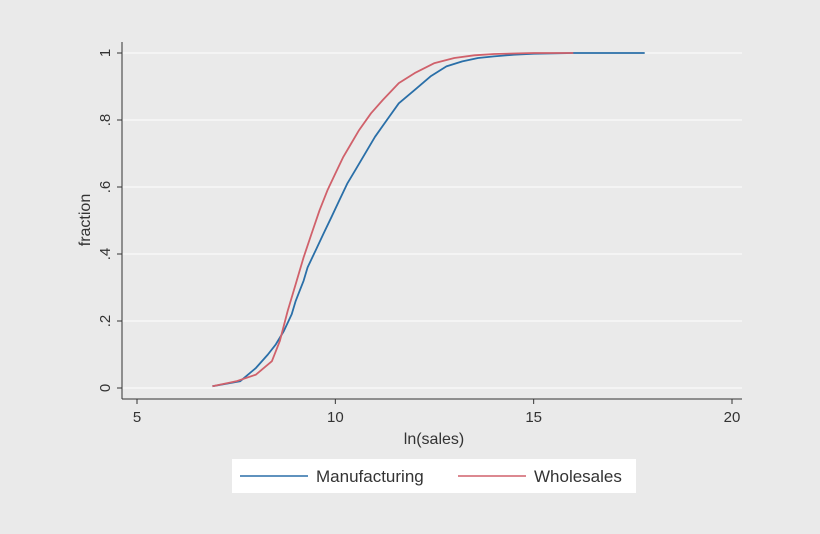 The width and height of the screenshot is (820, 534). What do you see at coordinates (105, 254) in the screenshot?
I see `y-tick-label: .4` at bounding box center [105, 254].